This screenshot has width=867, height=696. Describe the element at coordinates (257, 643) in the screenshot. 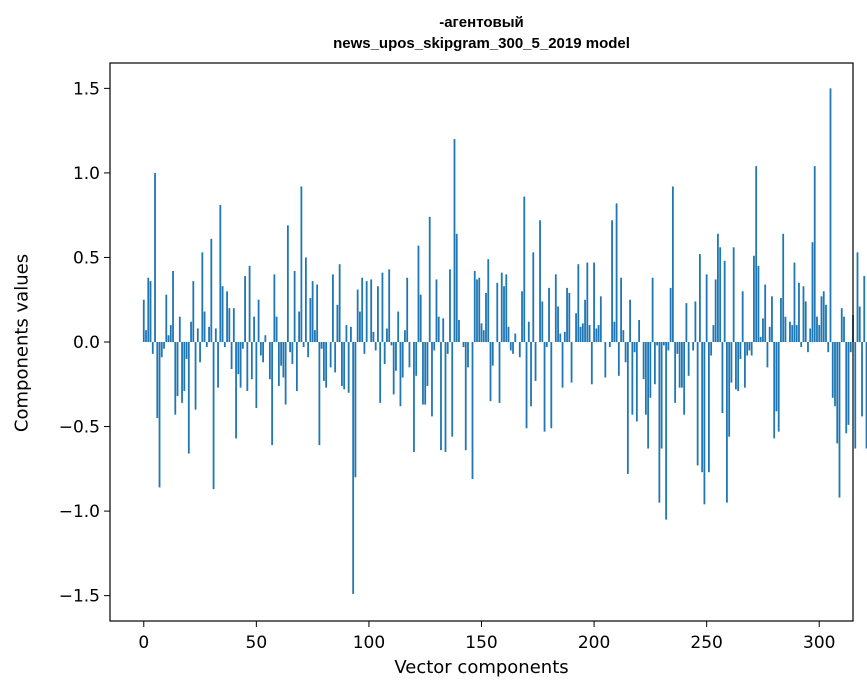

I see `x-tick-label: 50` at that location.